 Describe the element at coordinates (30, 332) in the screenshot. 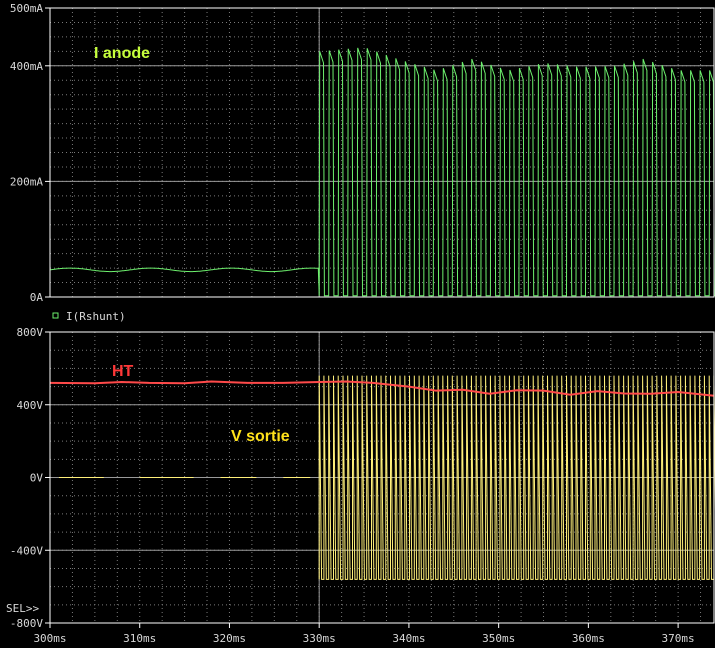

I see `y-tick-label: 800V` at that location.